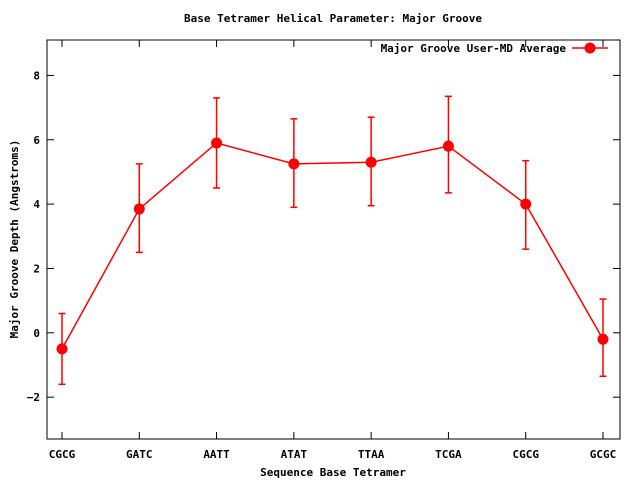 This screenshot has height=480, width=640. I want to click on legend-label: Major Groove User-MD Average, so click(474, 48).